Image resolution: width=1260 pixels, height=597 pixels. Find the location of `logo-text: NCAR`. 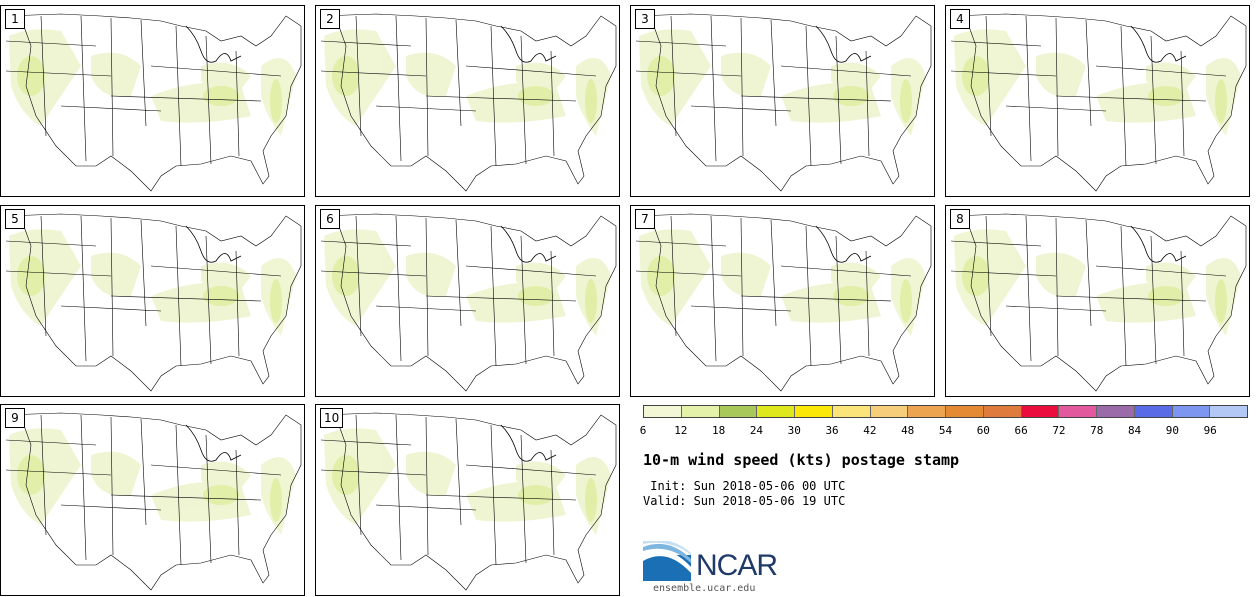

logo-text: NCAR is located at coordinates (737, 565).